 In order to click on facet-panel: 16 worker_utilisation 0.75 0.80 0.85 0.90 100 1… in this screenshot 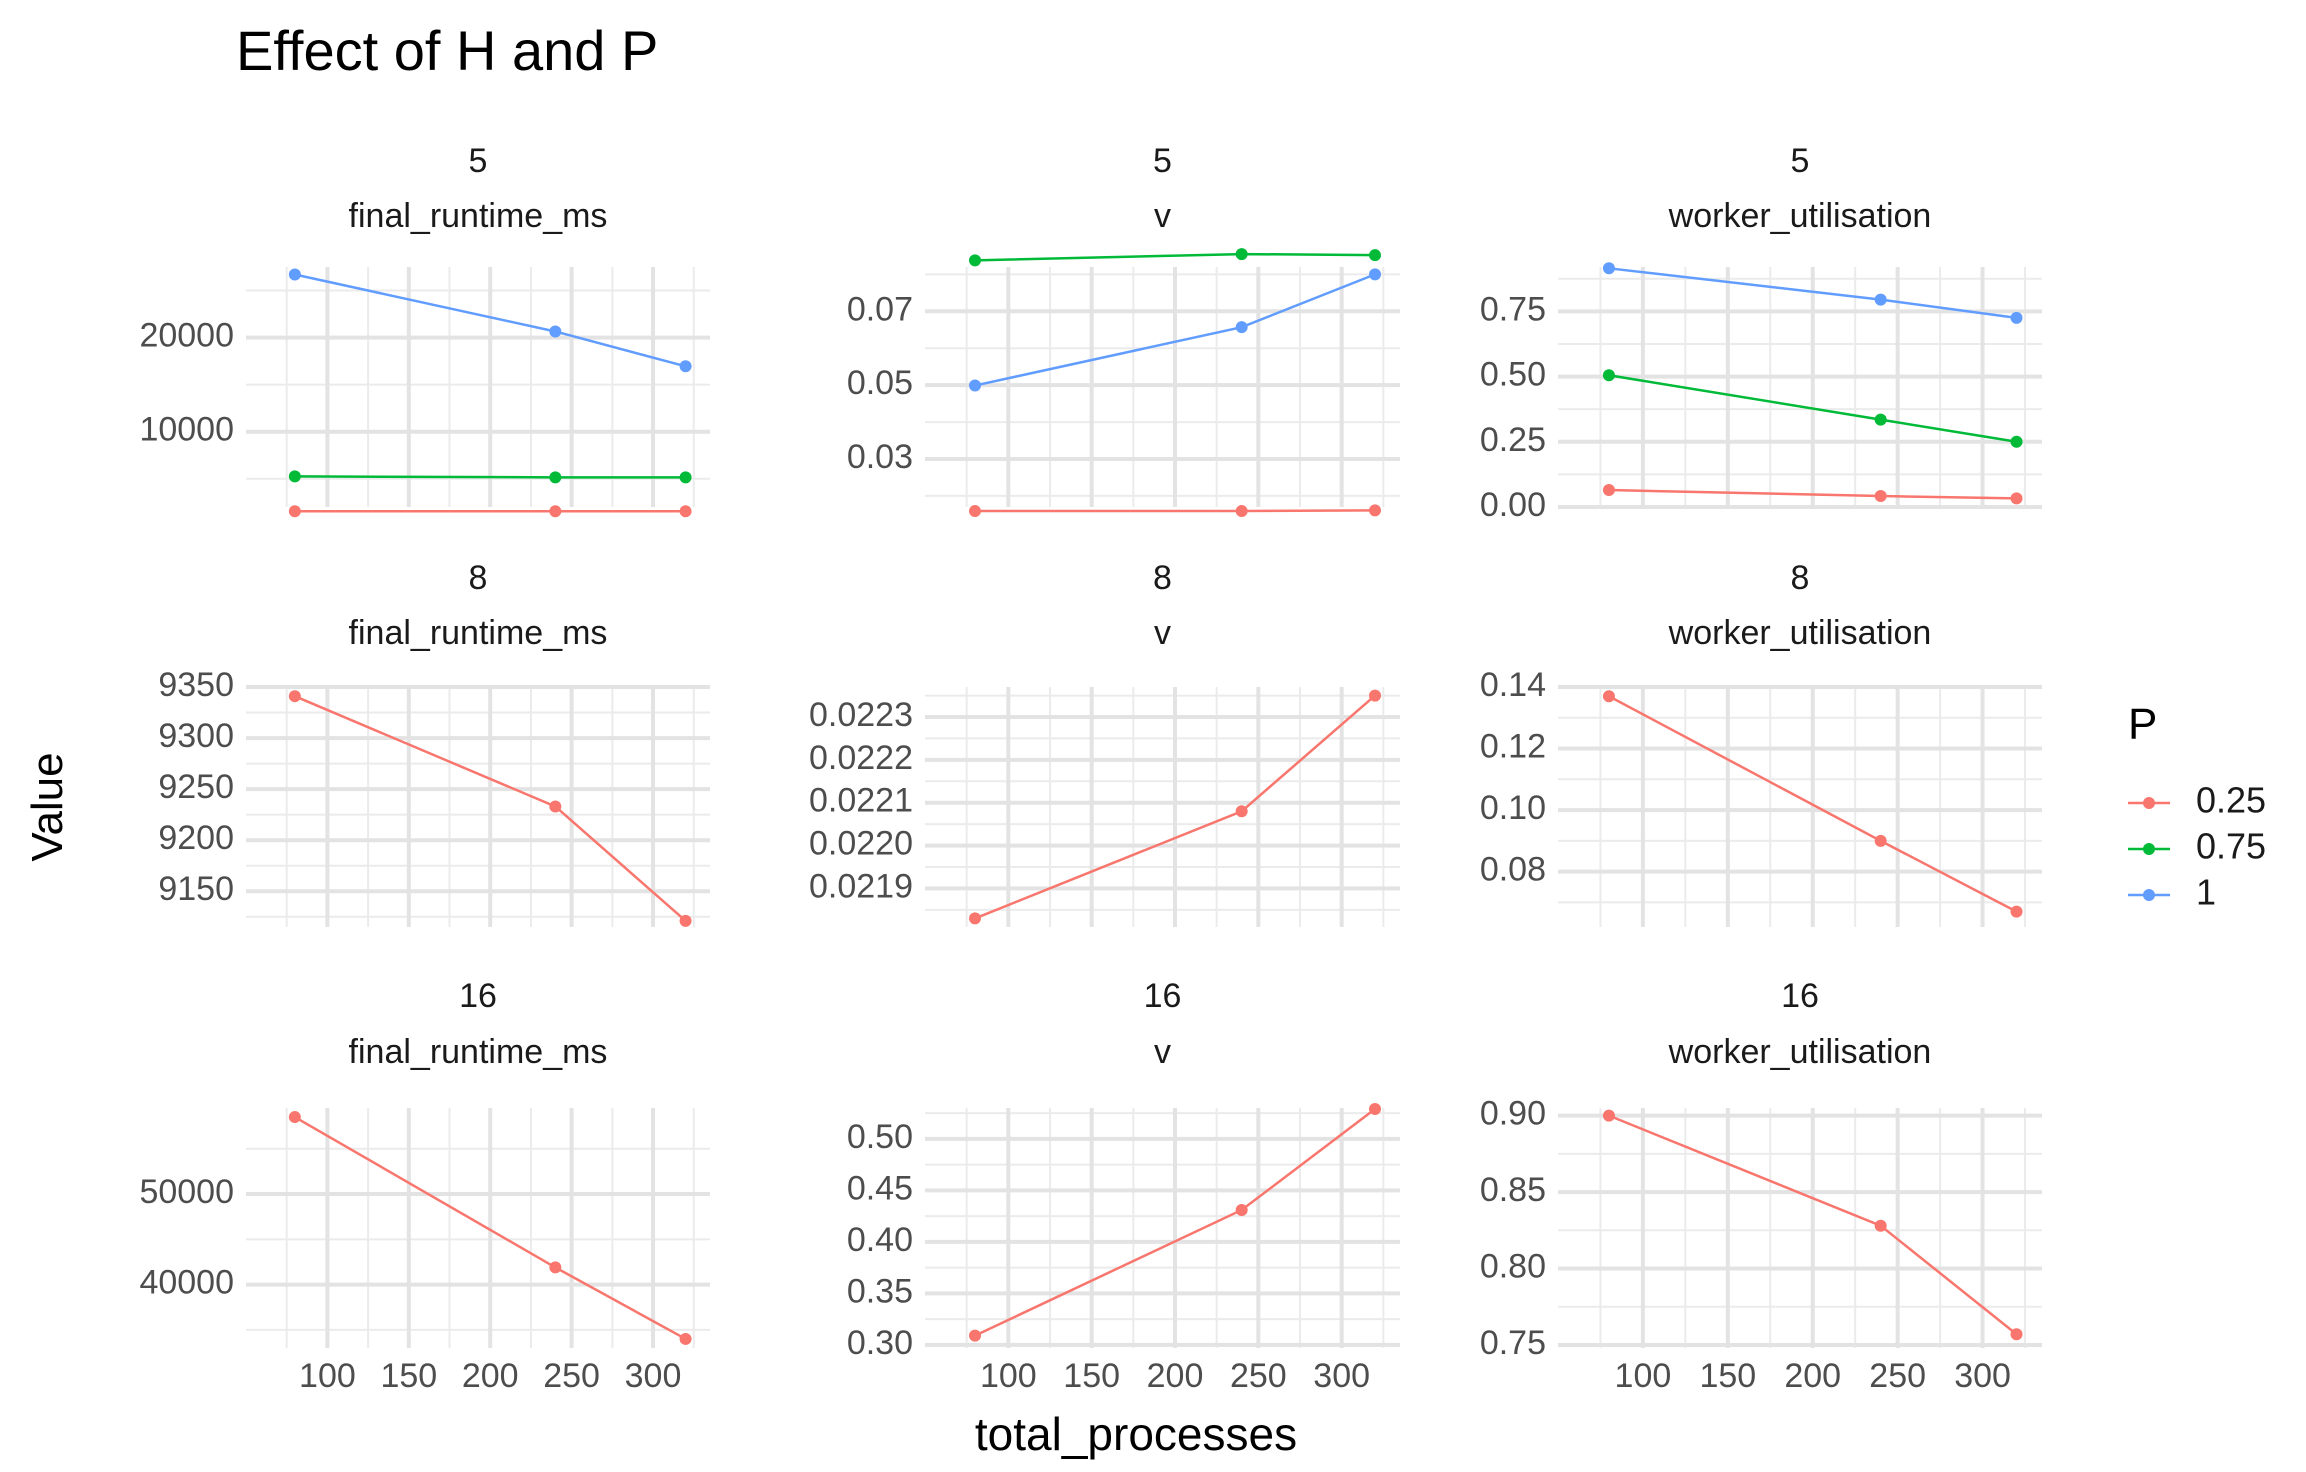, I will do `click(1761, 1186)`.